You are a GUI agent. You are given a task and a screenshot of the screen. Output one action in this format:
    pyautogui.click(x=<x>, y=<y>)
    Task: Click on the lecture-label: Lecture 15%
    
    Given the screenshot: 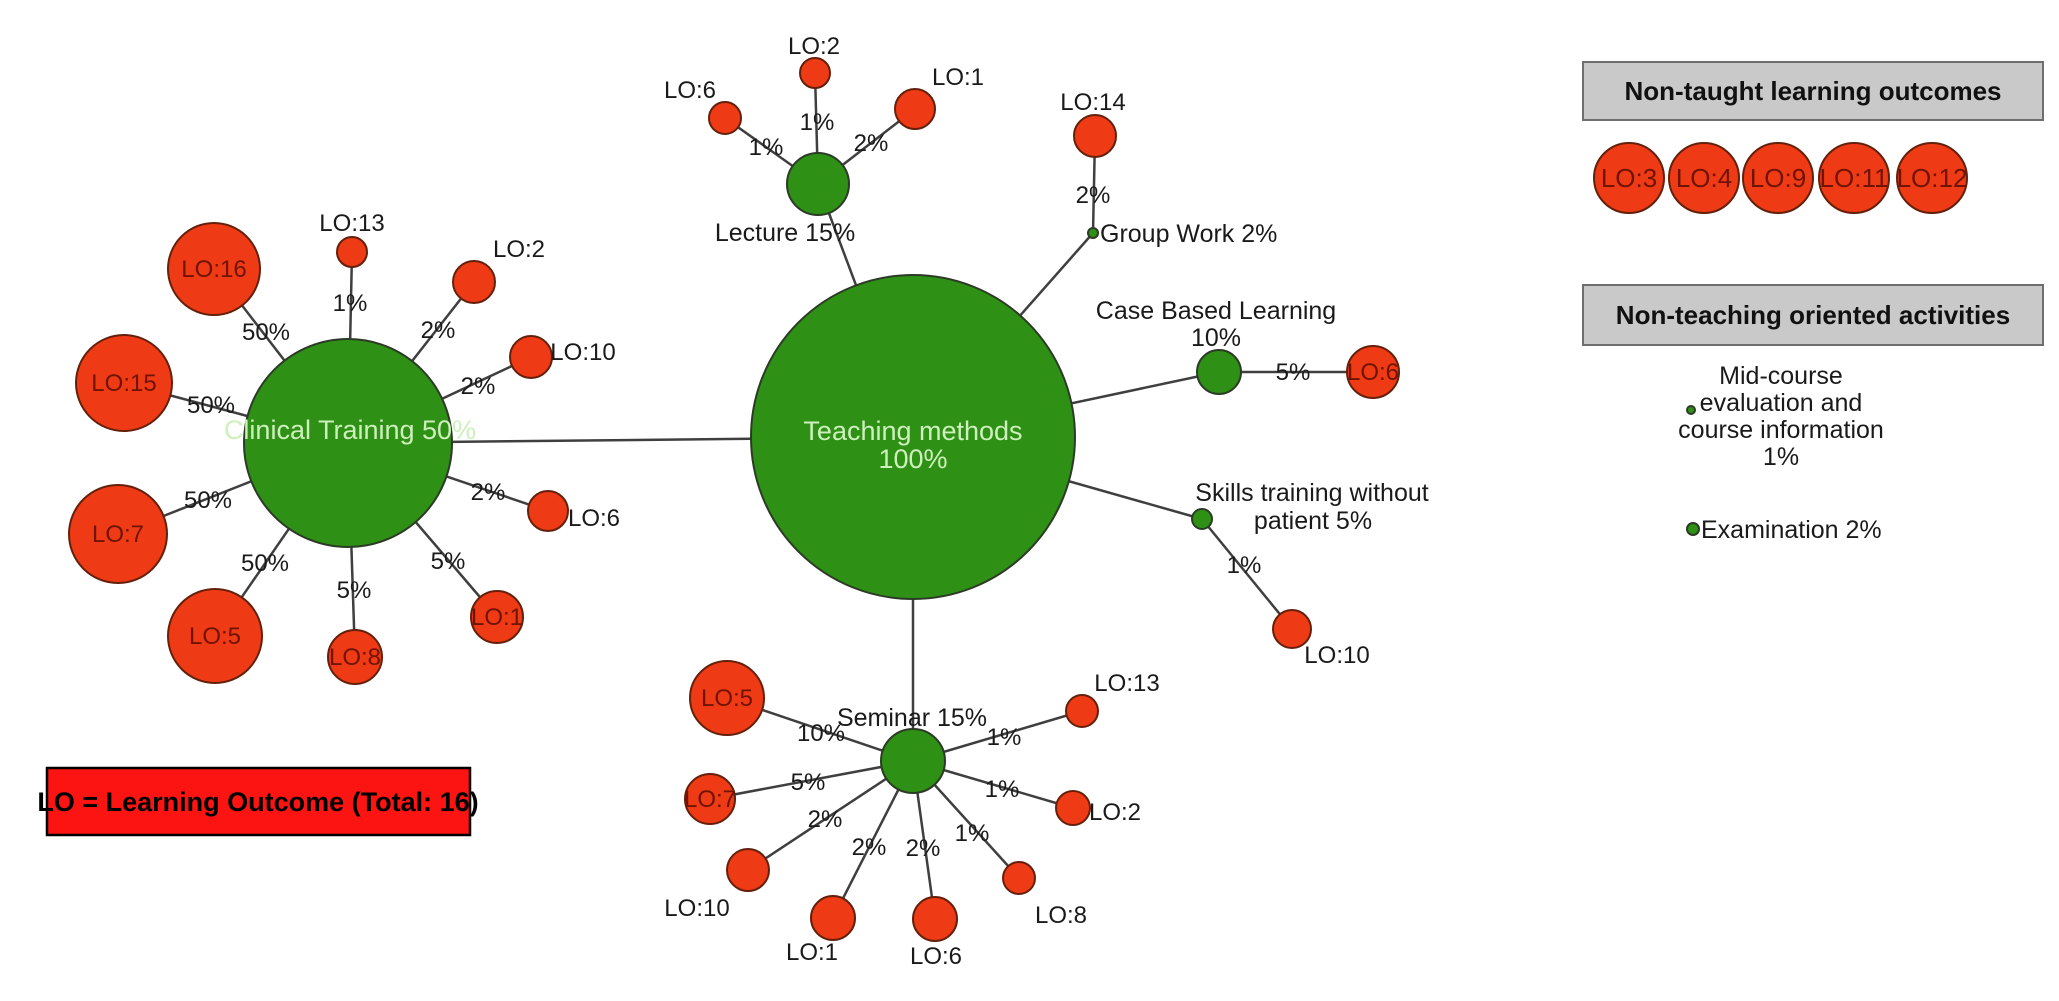 What is the action you would take?
    pyautogui.click(x=785, y=233)
    